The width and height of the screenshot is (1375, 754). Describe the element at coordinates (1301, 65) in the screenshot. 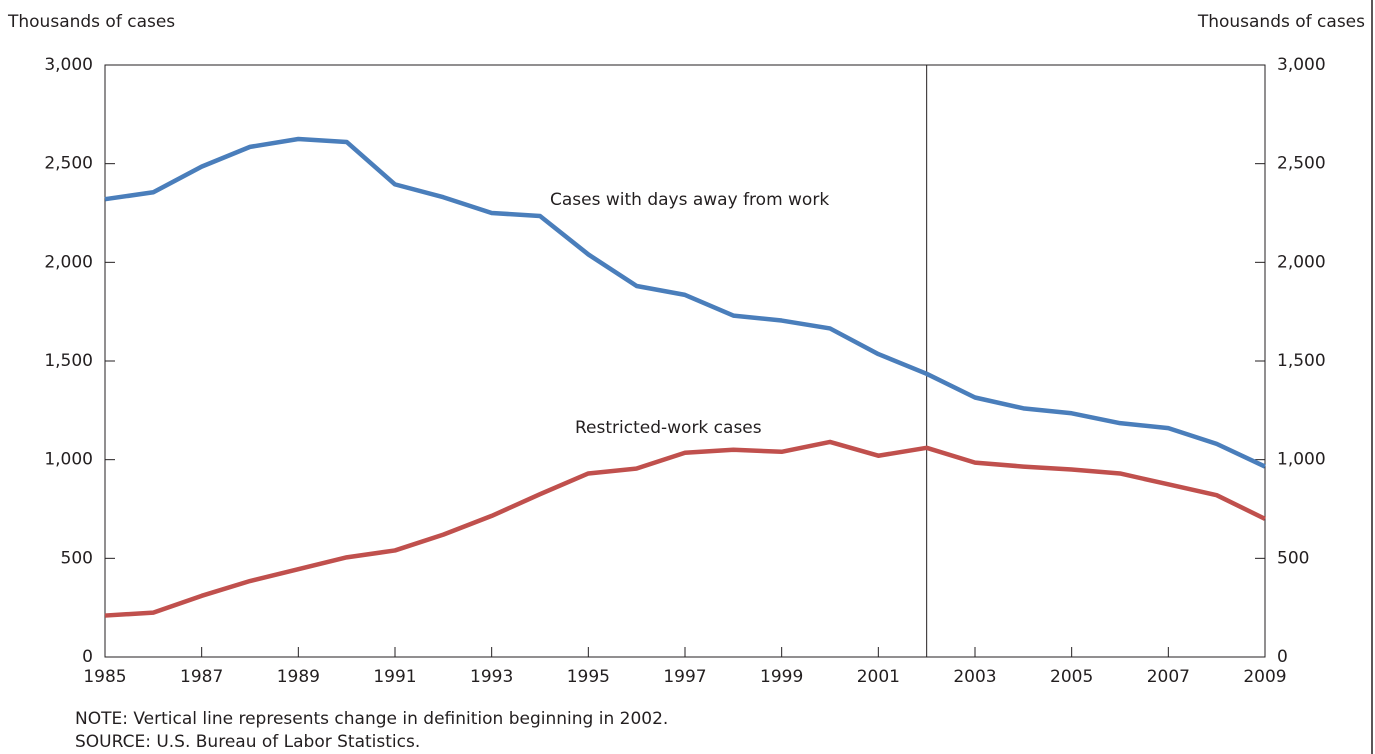

I see `y2-tick-label: 3,000` at that location.